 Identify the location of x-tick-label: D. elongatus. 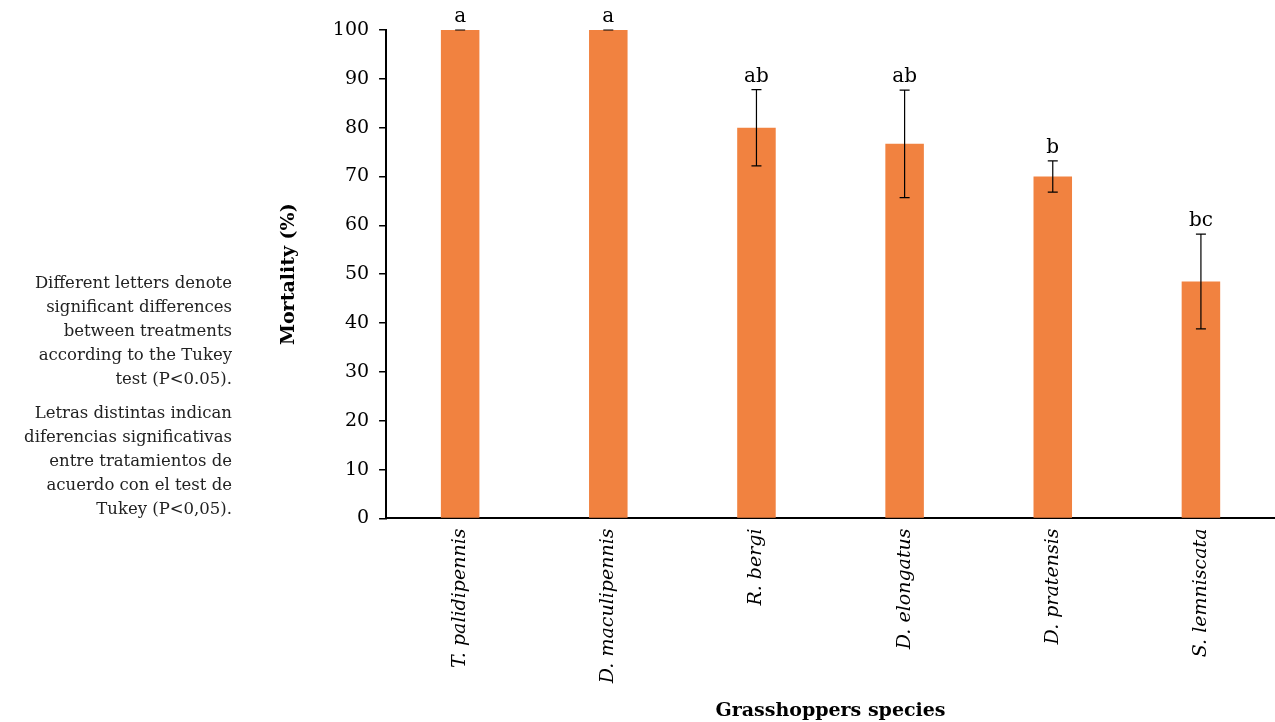
(902, 589).